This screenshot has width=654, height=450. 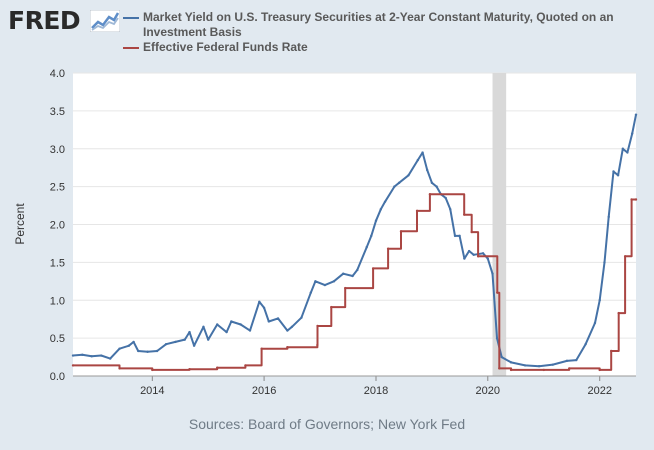 I want to click on y-tick-label: 4.0, so click(x=57, y=74).